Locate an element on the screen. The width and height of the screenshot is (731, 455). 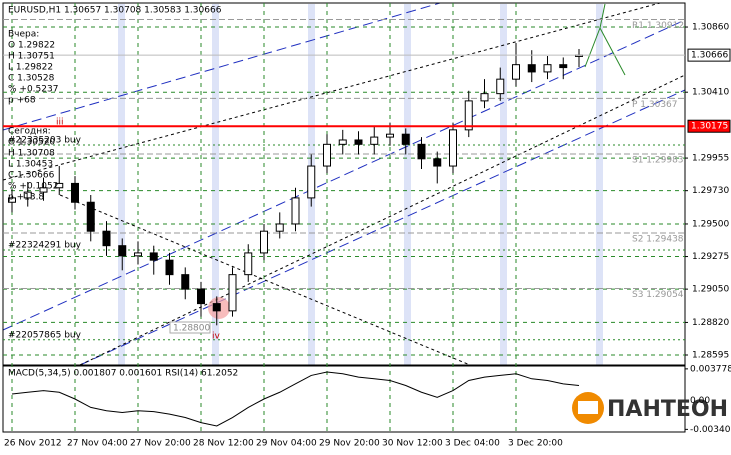
y-tick-label: 1.29955 is located at coordinates (710, 159).